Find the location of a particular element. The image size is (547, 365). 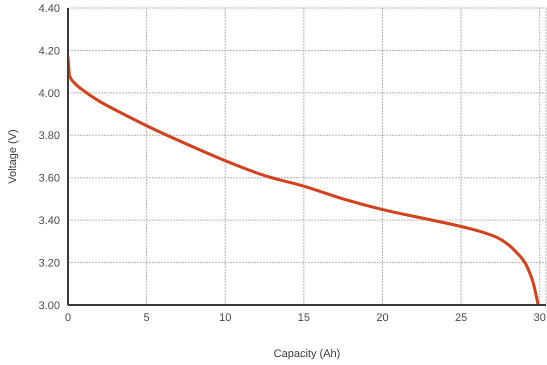

y-tick-label: 3.80 is located at coordinates (49, 136).